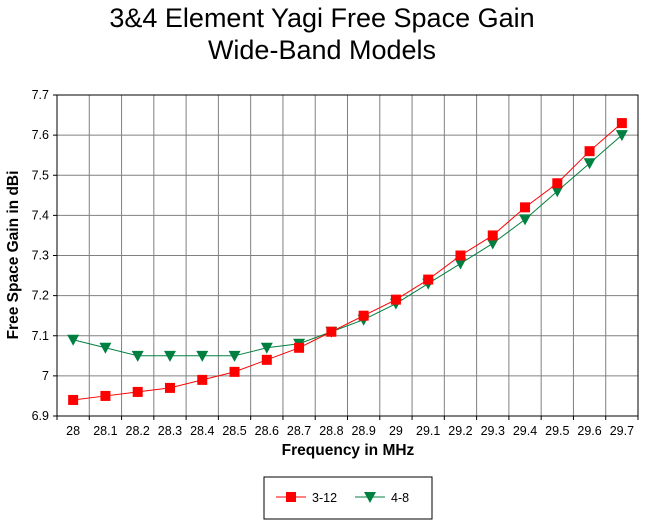  Describe the element at coordinates (234, 431) in the screenshot. I see `x-tick-label: 28.5` at that location.